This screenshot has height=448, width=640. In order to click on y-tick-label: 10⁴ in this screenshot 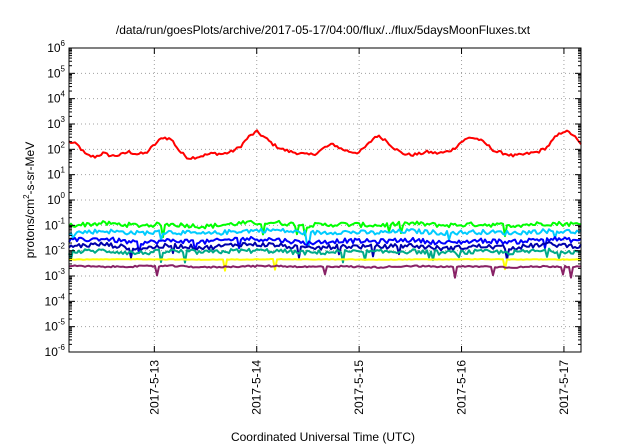, I will do `click(56, 98)`.